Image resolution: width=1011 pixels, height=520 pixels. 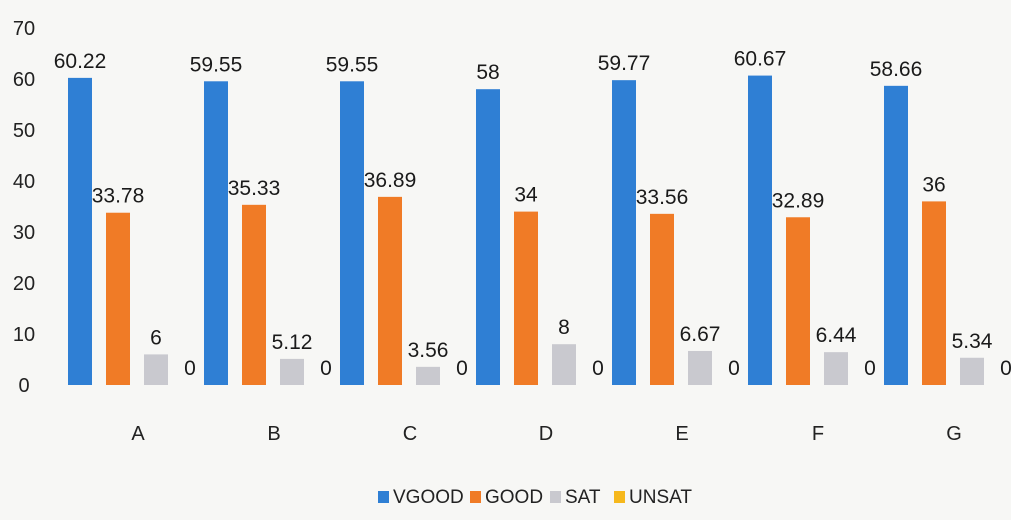 I want to click on legend-swatch-good, so click(x=475, y=497).